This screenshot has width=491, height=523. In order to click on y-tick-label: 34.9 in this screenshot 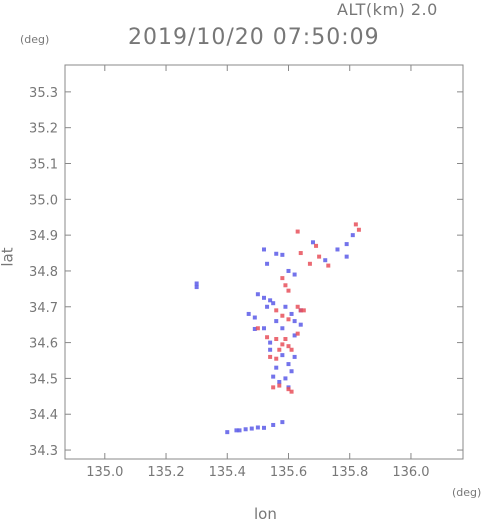, I will do `click(43, 236)`.